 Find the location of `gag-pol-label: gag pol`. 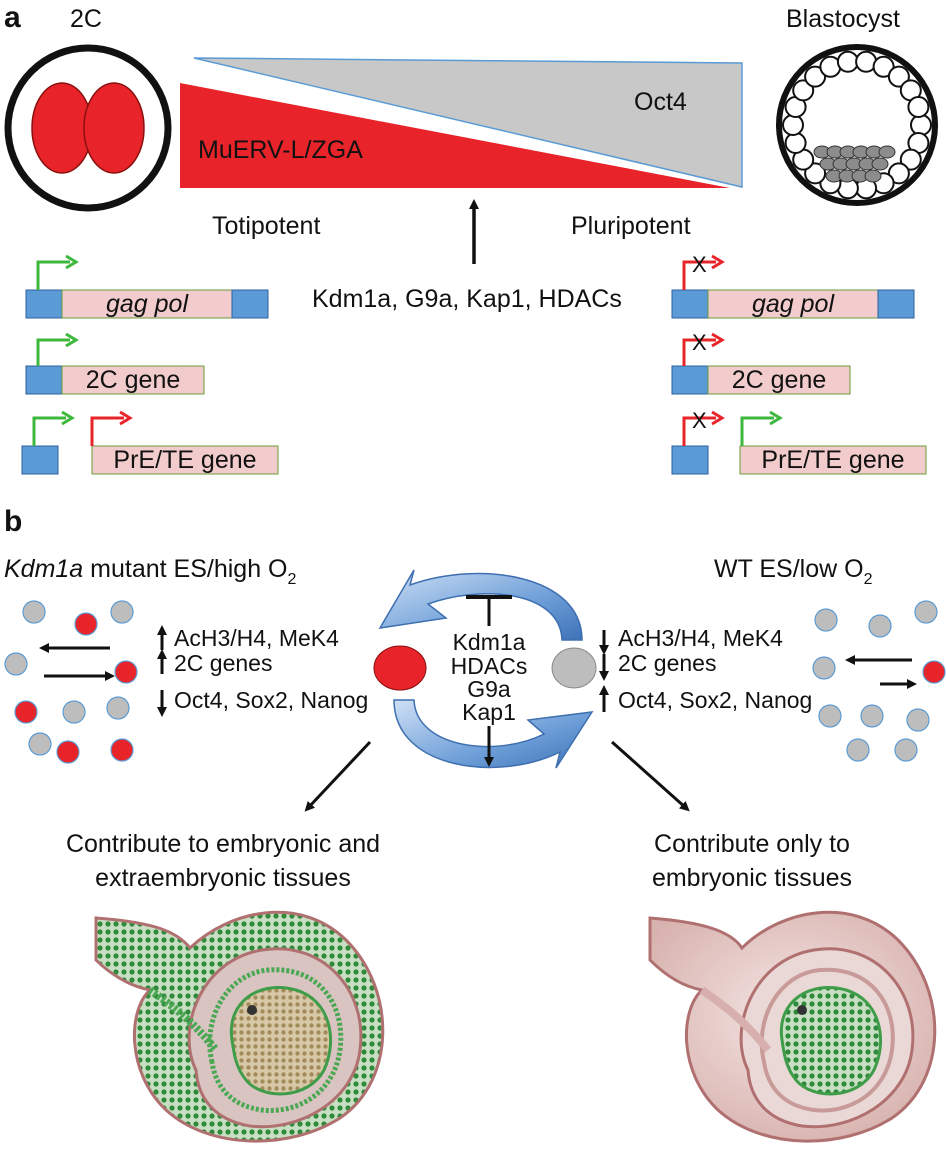

gag-pol-label: gag pol is located at coordinates (147, 304).